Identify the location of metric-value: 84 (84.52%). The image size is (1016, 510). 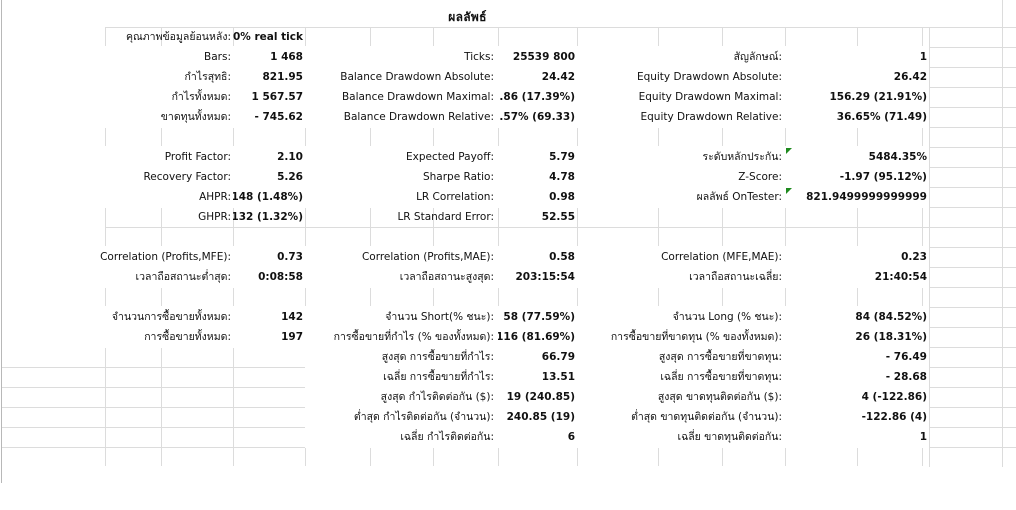
(891, 317).